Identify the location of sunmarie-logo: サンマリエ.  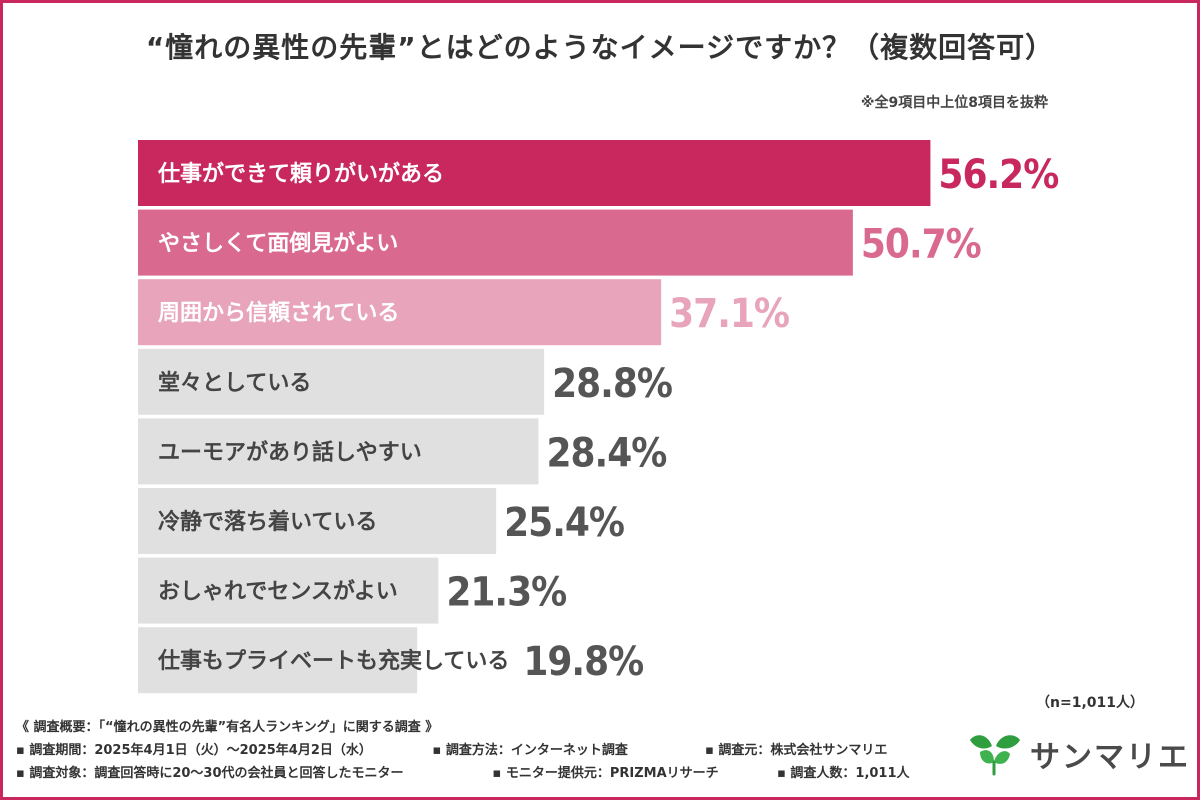
(1078, 754).